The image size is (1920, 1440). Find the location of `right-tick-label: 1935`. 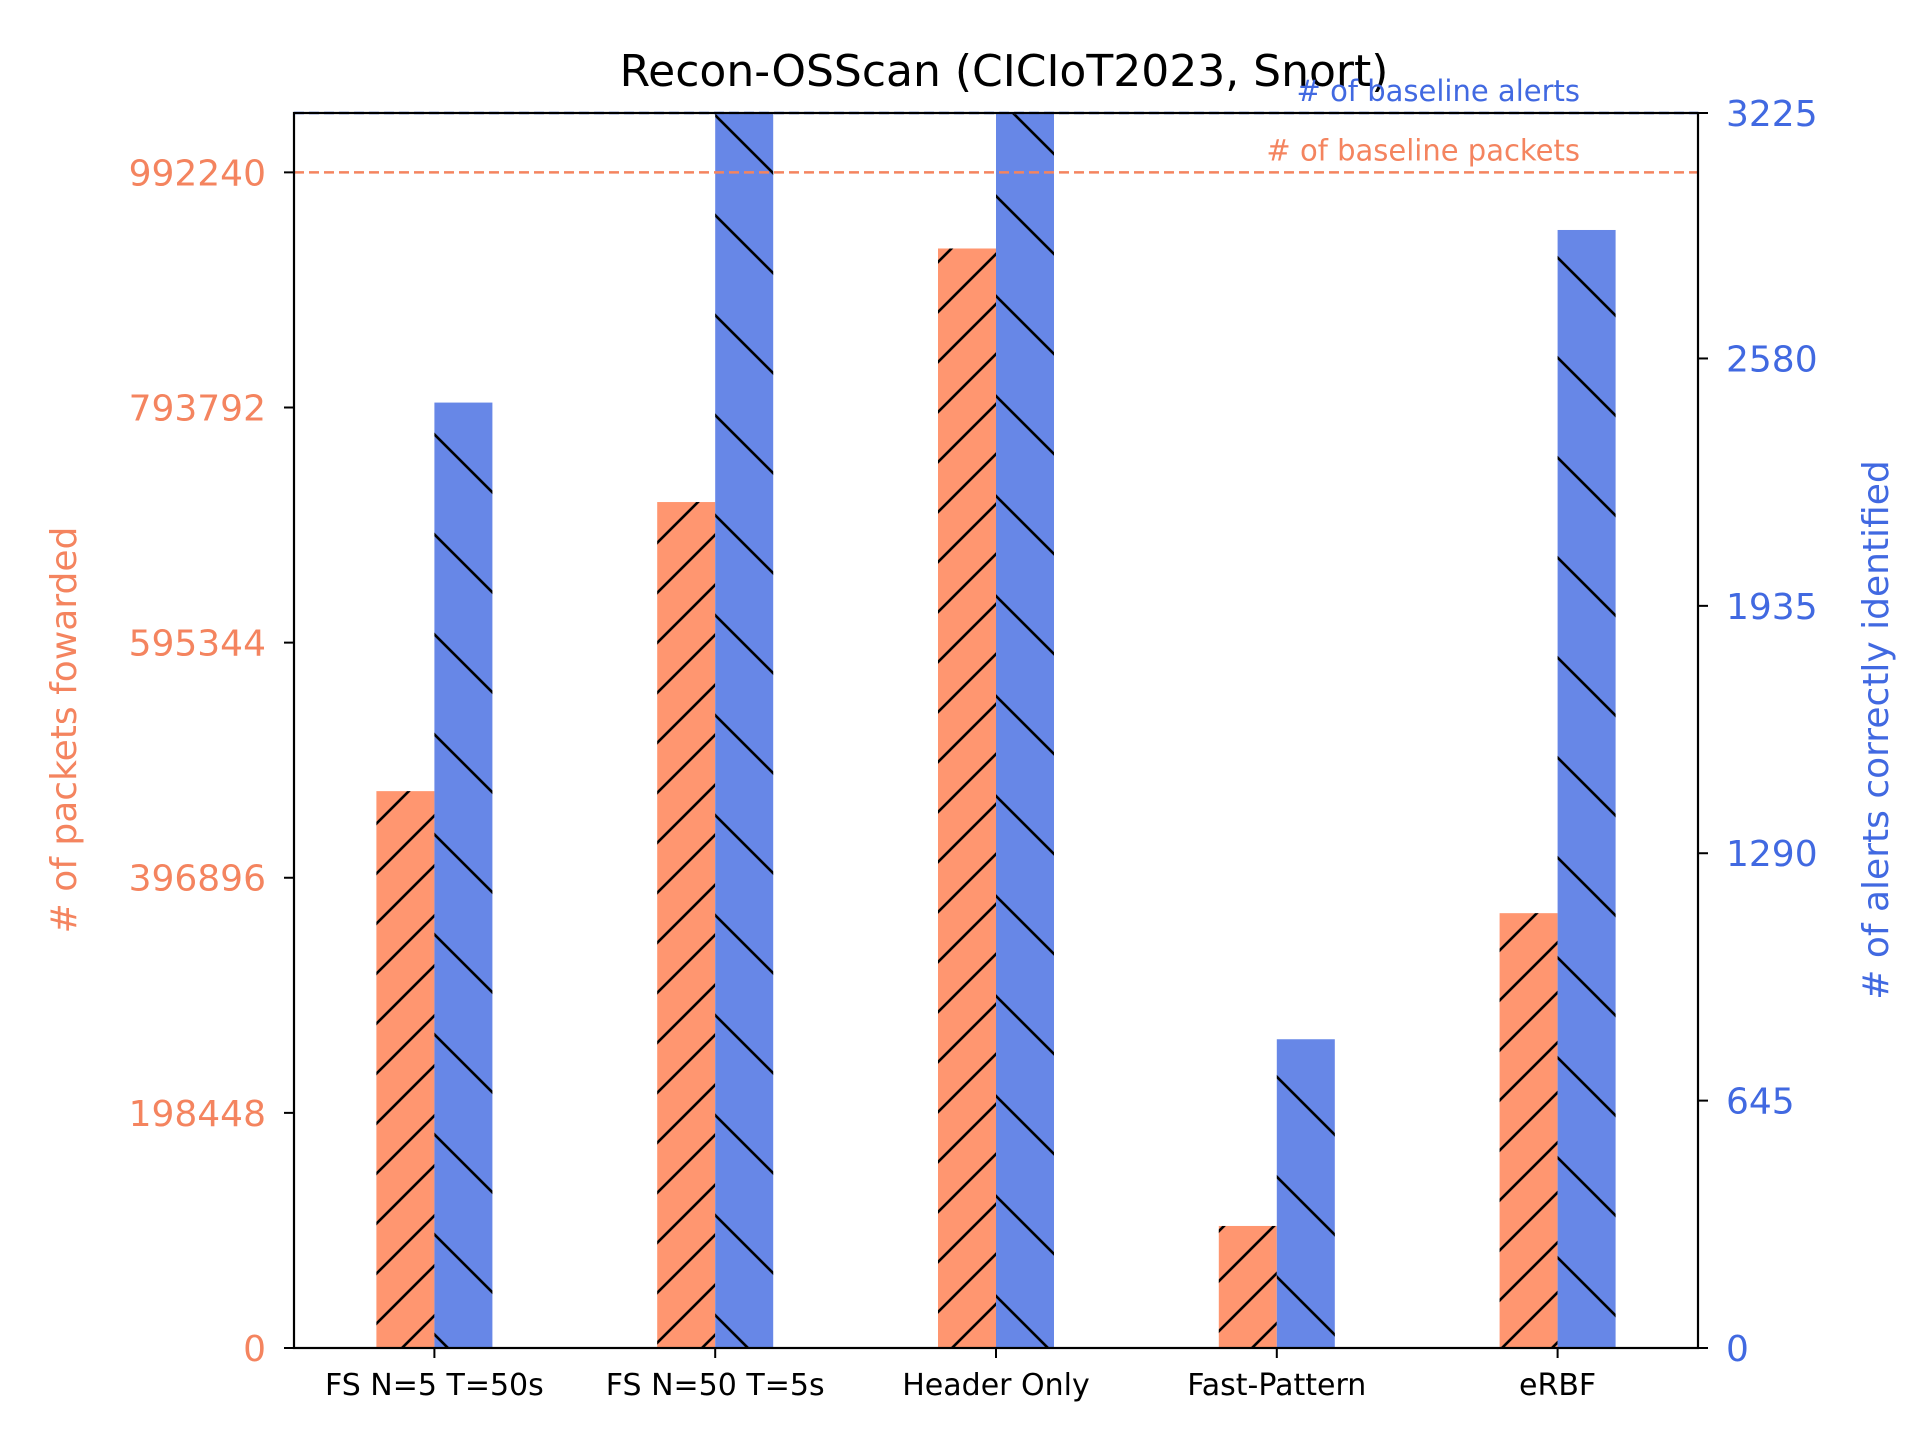

right-tick-label: 1935 is located at coordinates (1772, 607).